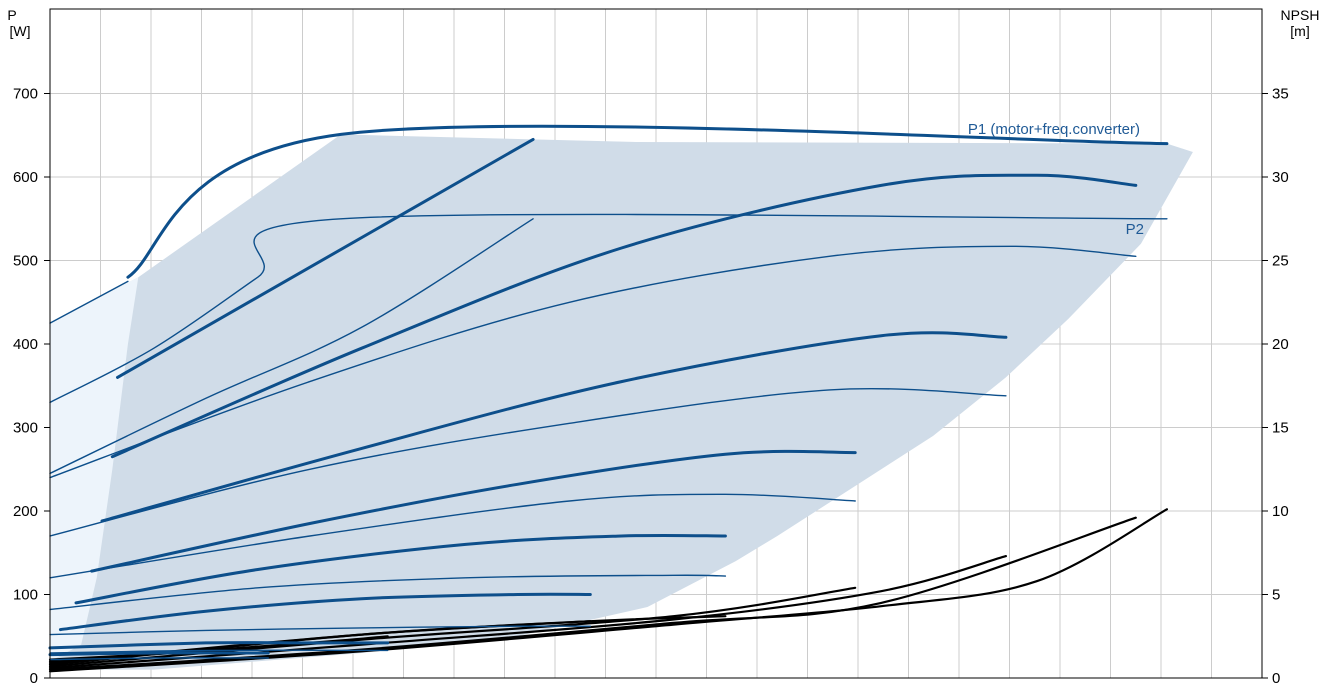 The width and height of the screenshot is (1343, 686). I want to click on y-right-label-line2: [m], so click(1299, 31).